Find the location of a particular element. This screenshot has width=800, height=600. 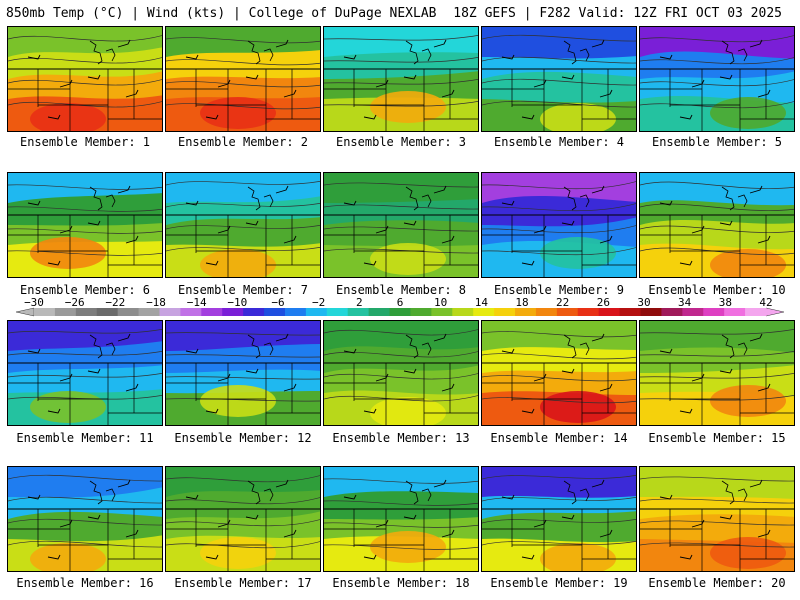

colorbar-tick-label: 18 is located at coordinates (521, 302).